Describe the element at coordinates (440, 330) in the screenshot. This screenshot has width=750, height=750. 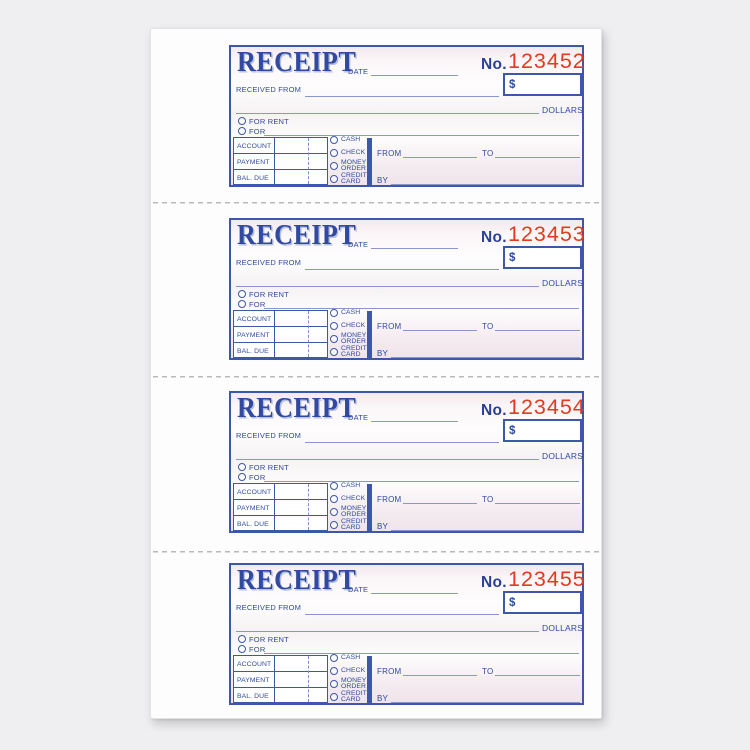
I see `from-blank-line` at that location.